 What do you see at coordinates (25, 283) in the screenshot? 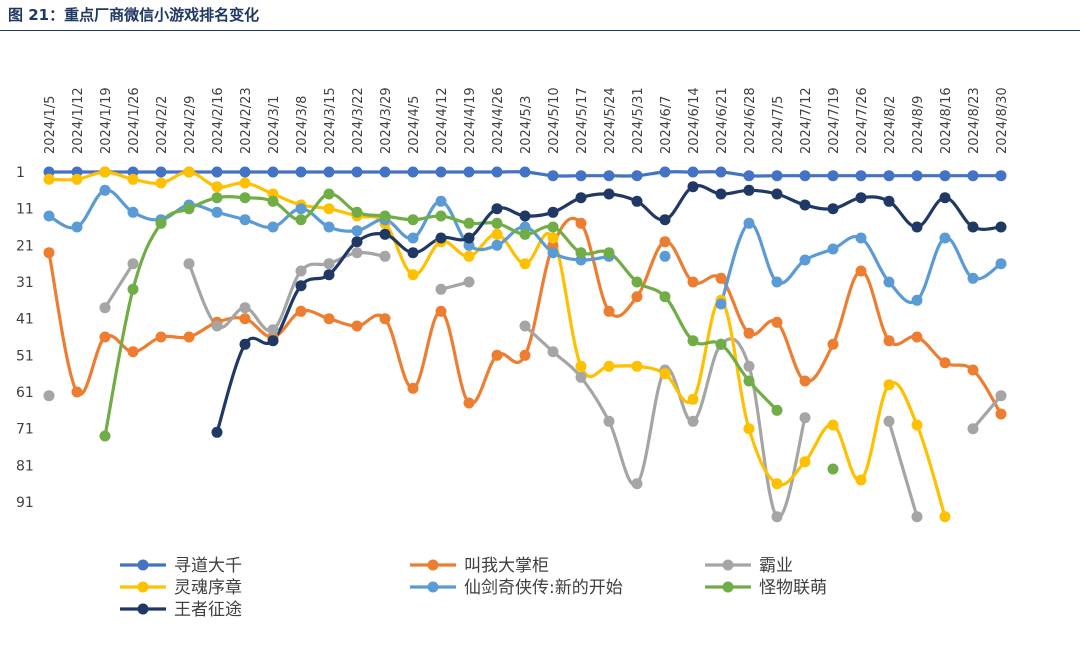
I see `y-tick-label: 31` at bounding box center [25, 283].